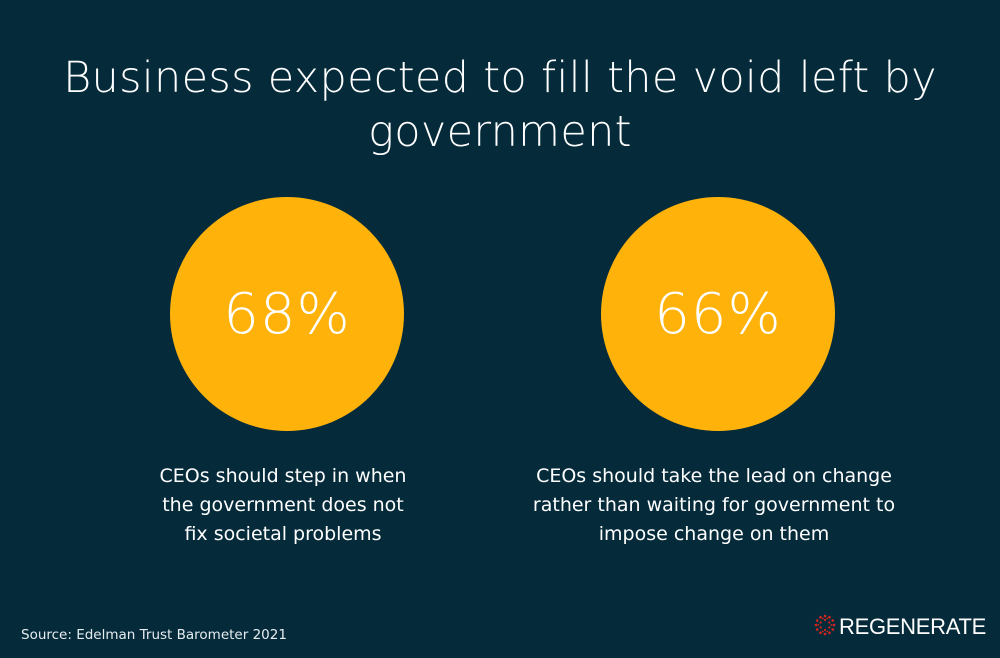 The height and width of the screenshot is (658, 1000). Describe the element at coordinates (714, 476) in the screenshot. I see `desc-line: CEOs should take the lead on change` at that location.